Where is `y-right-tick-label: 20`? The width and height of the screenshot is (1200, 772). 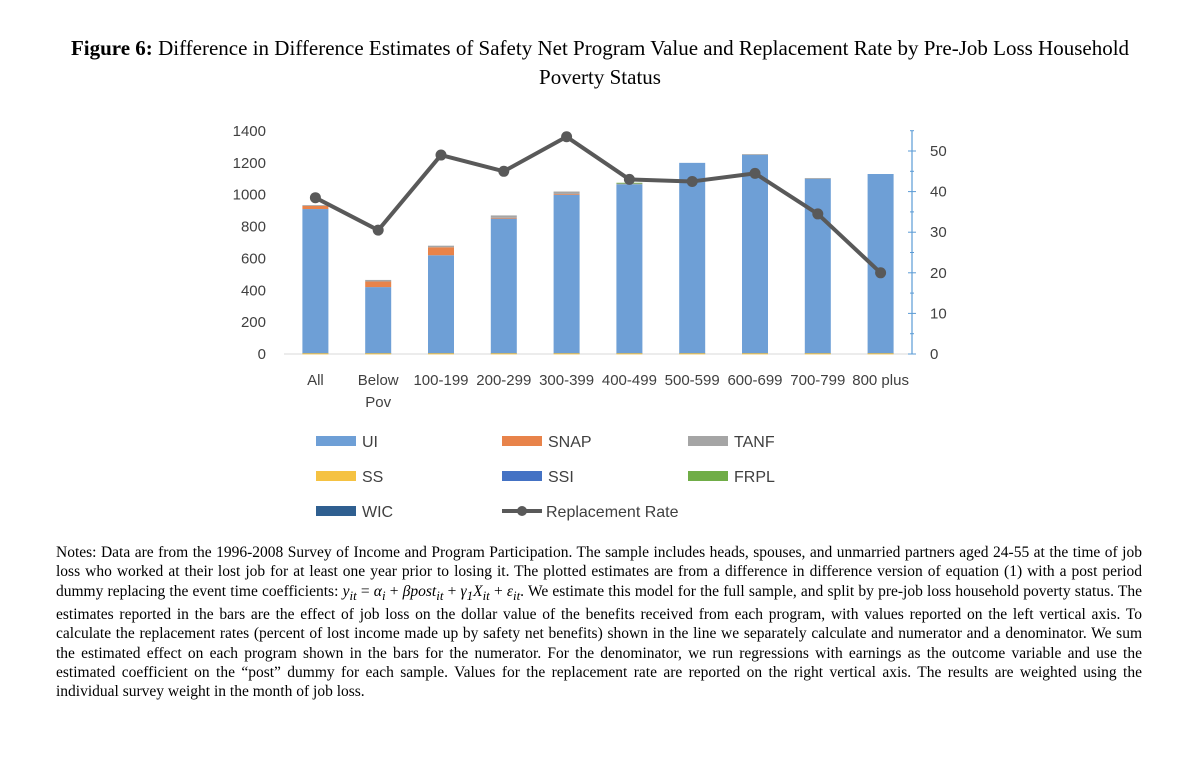 y-right-tick-label: 20 is located at coordinates (938, 273).